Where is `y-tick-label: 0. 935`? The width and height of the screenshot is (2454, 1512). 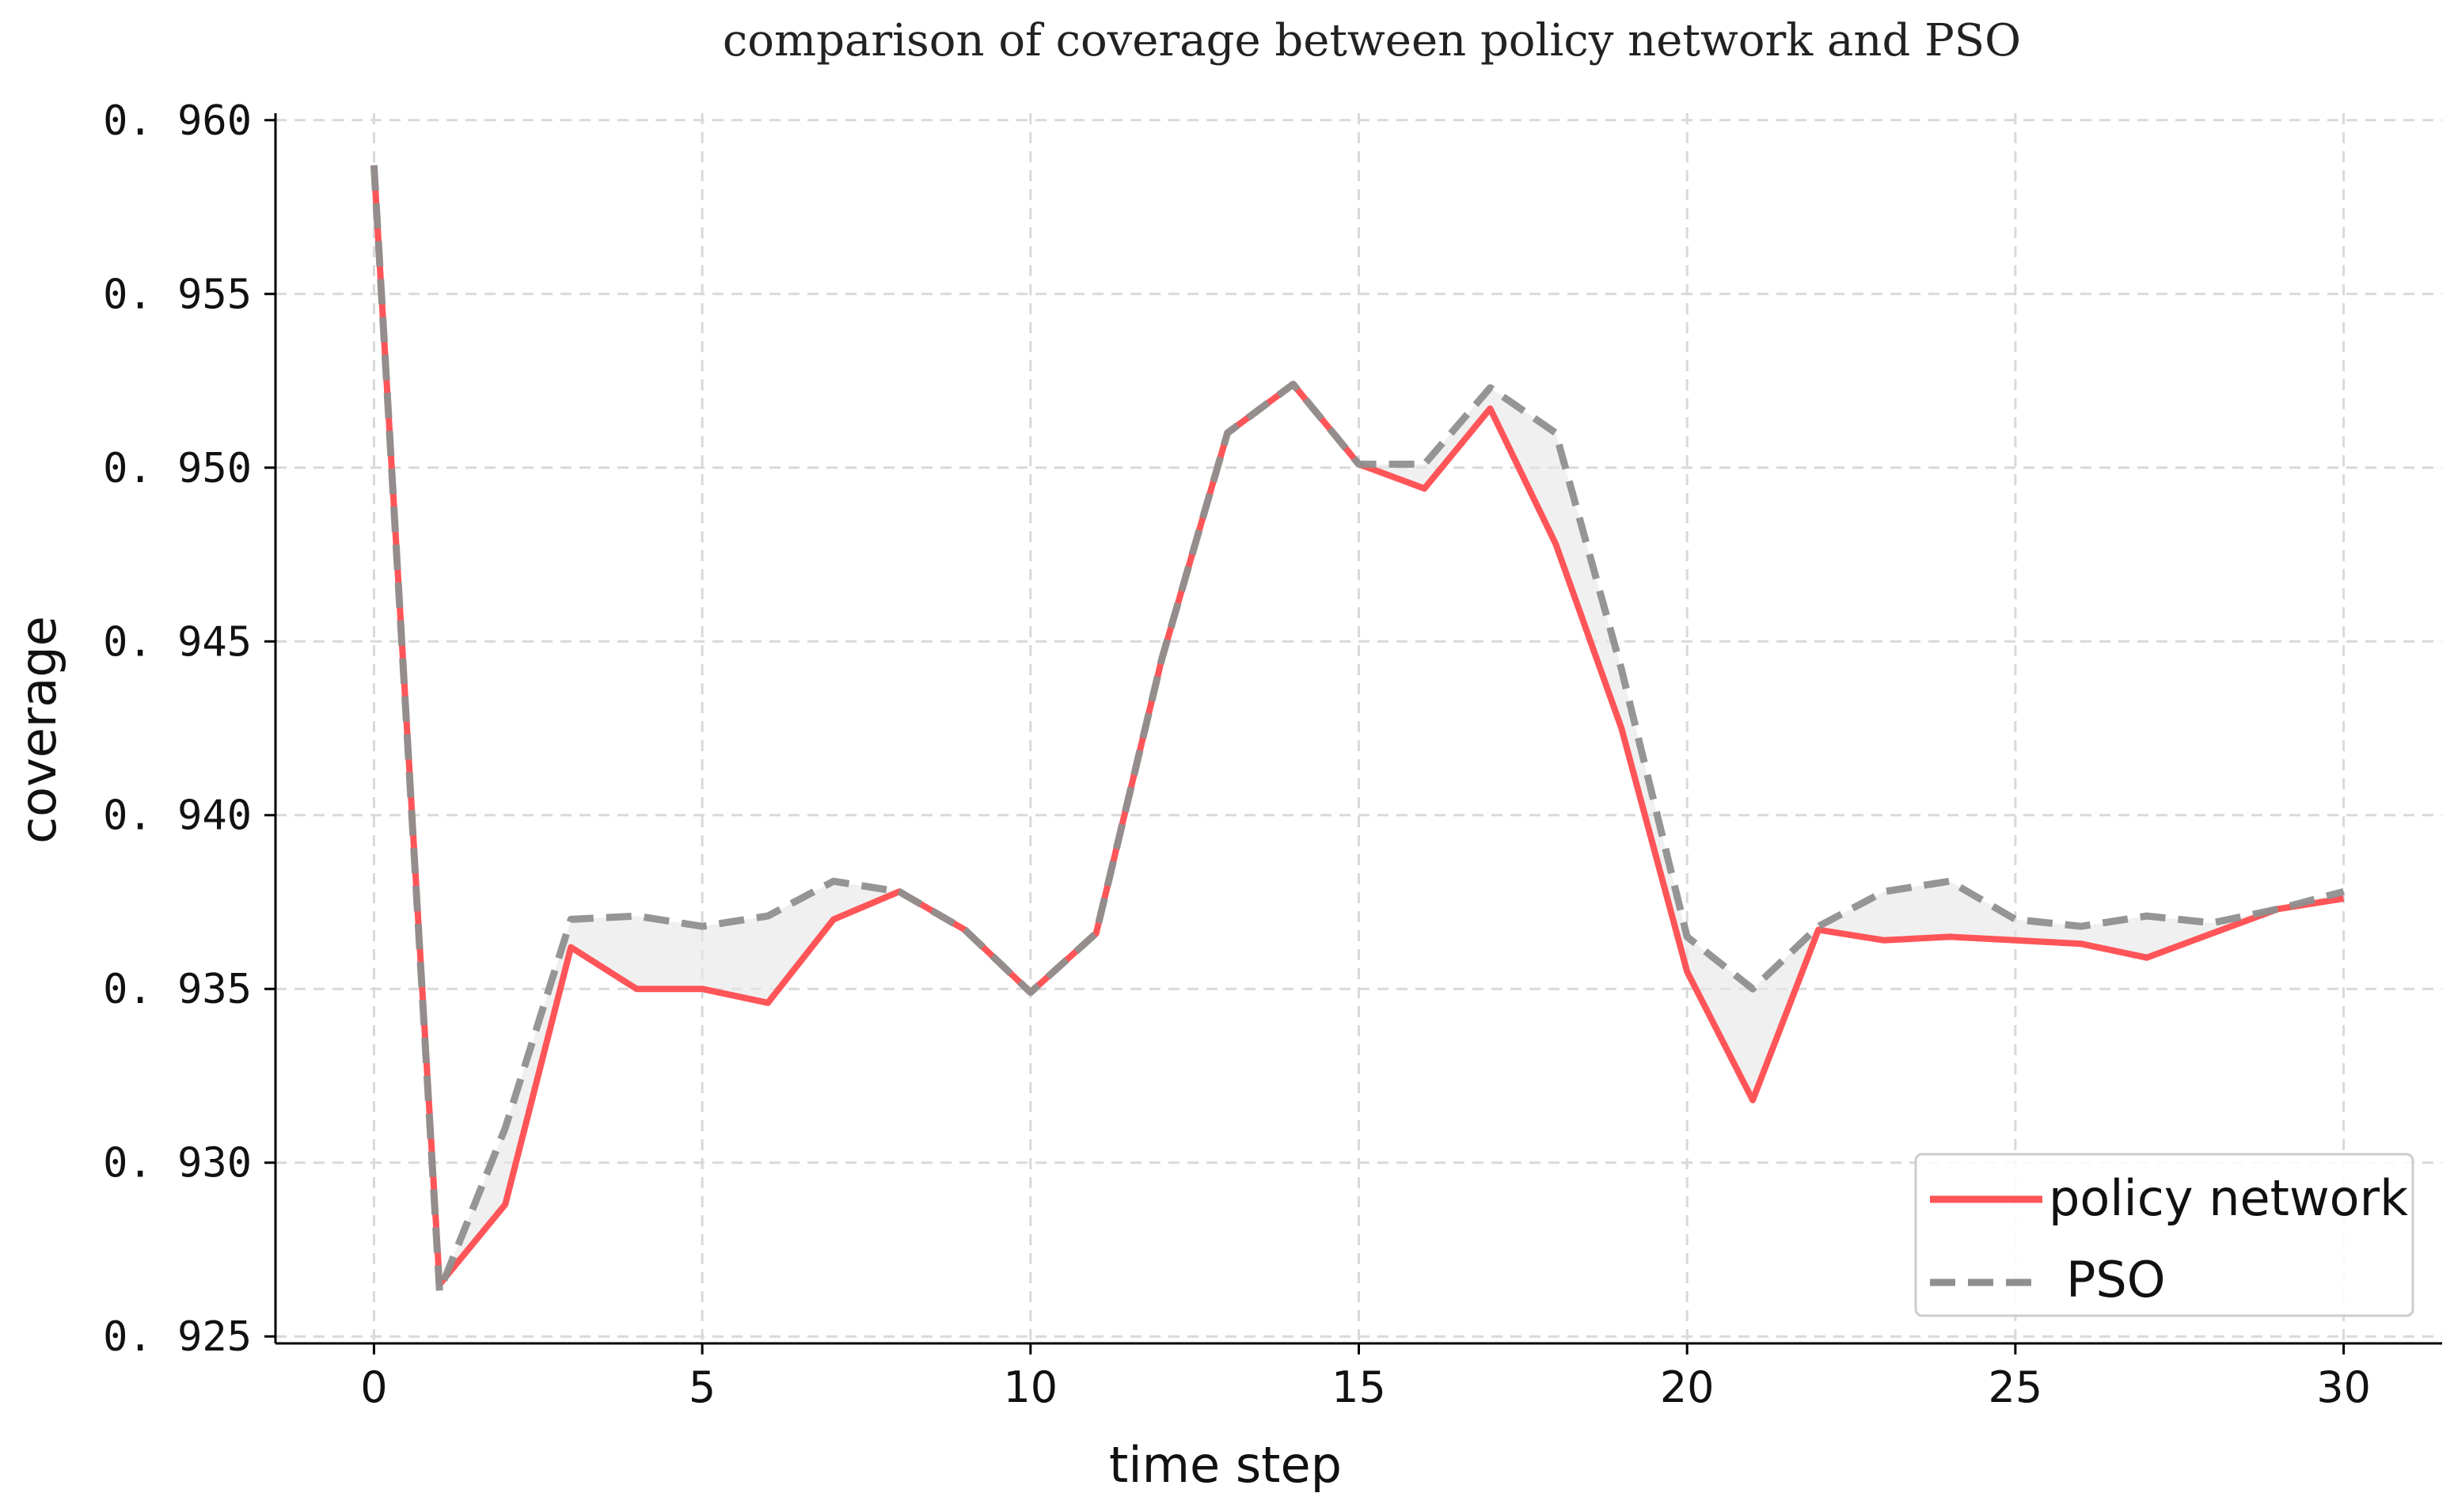
y-tick-label: 0. 935 is located at coordinates (177, 989).